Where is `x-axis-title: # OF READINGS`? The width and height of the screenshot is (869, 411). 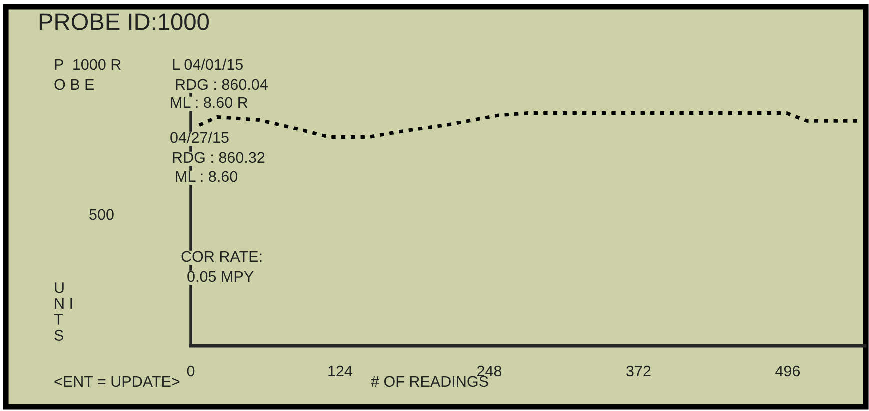 x-axis-title: # OF READINGS is located at coordinates (429, 382).